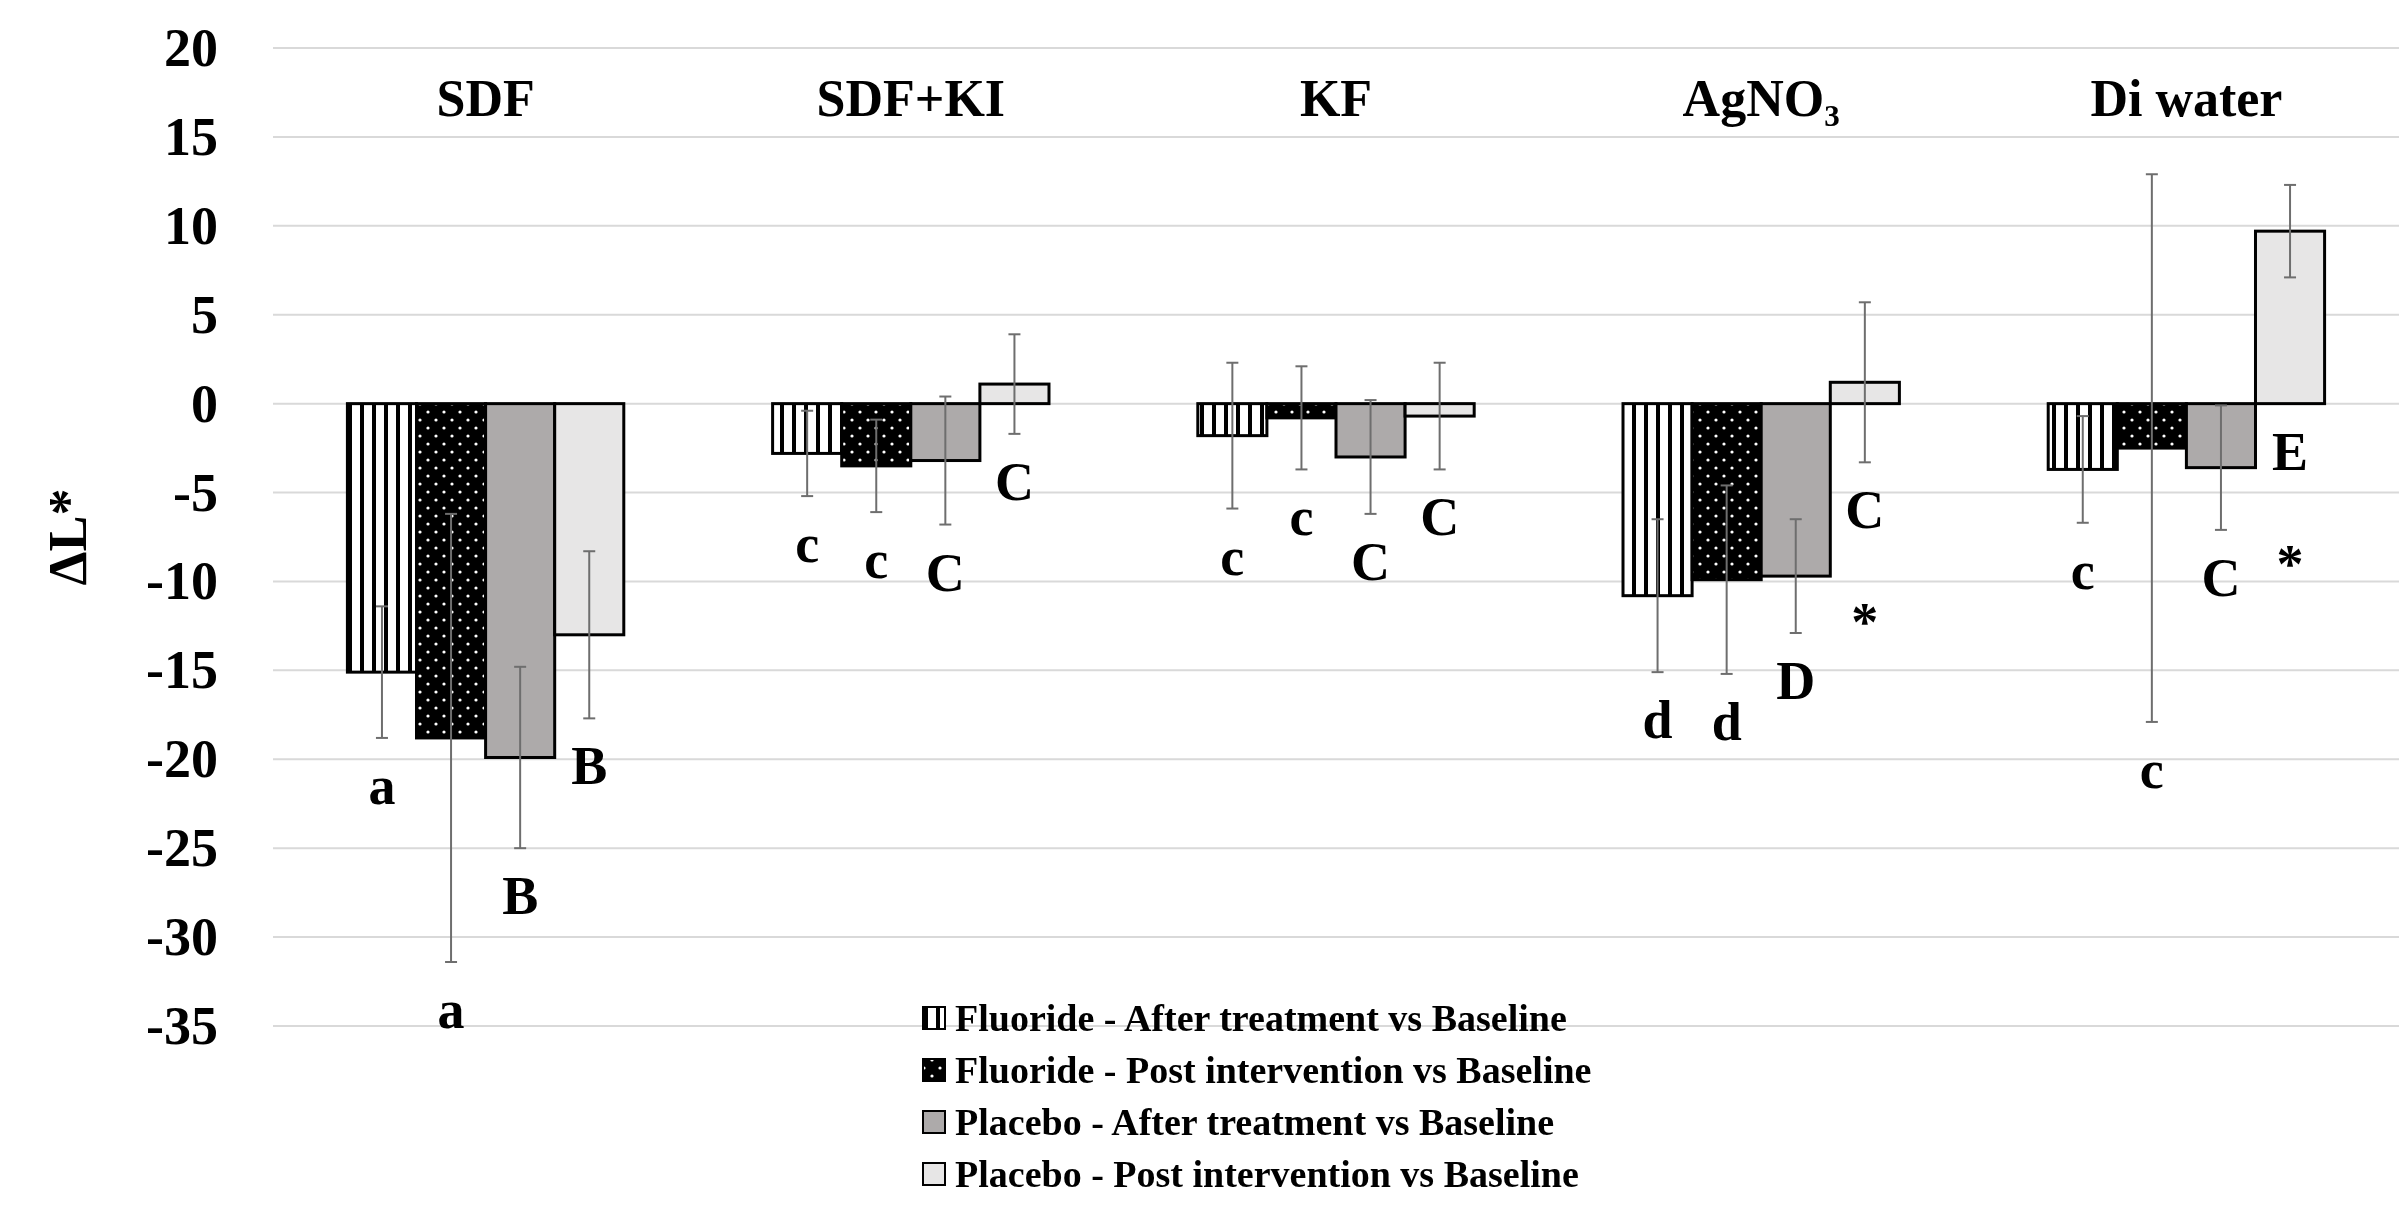  Describe the element at coordinates (182, 670) in the screenshot. I see `y-tick-label: -15` at that location.